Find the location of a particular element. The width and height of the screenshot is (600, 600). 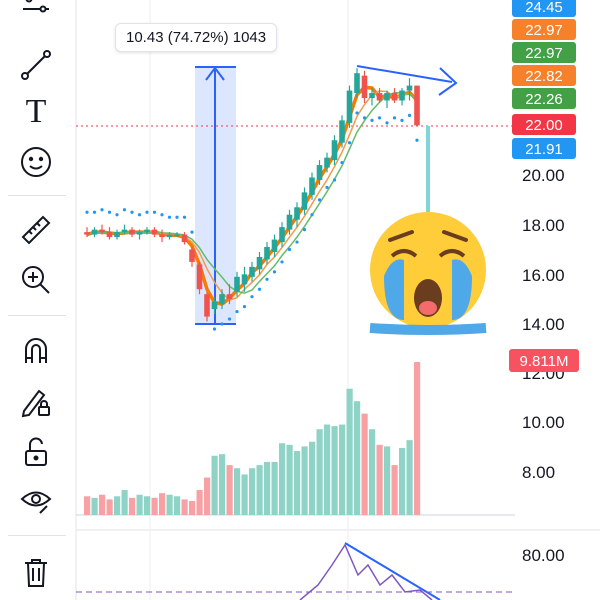

price-tag: 22.82 is located at coordinates (544, 75).